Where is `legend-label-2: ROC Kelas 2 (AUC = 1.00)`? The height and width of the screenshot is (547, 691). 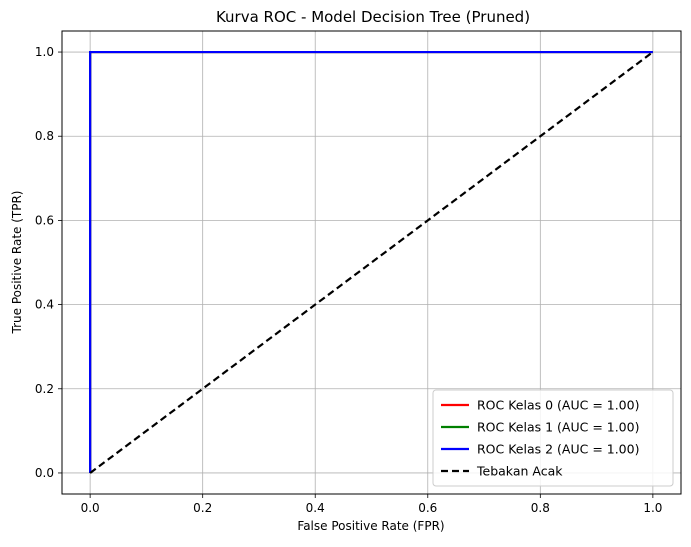 legend-label-2: ROC Kelas 2 (AUC = 1.00) is located at coordinates (558, 449).